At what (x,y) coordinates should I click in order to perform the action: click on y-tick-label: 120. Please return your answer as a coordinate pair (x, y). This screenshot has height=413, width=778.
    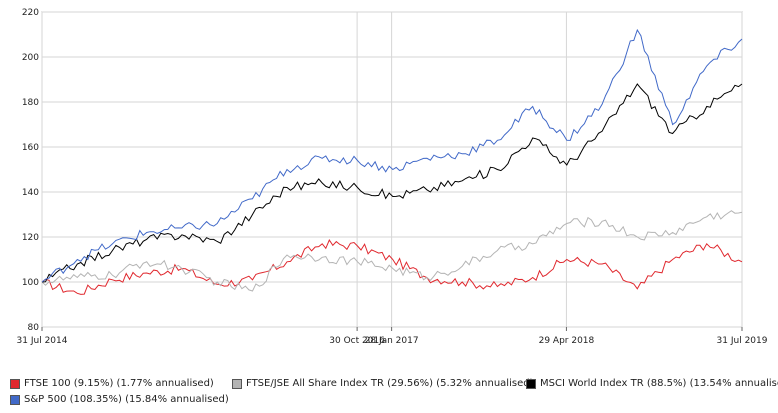
    Looking at the image, I should click on (30, 238).